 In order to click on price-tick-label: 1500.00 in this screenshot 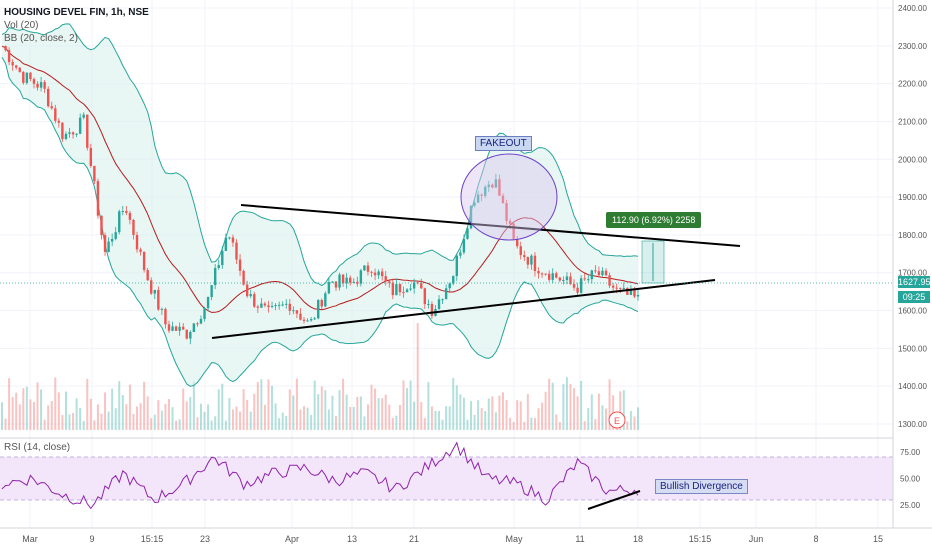, I will do `click(912, 348)`.